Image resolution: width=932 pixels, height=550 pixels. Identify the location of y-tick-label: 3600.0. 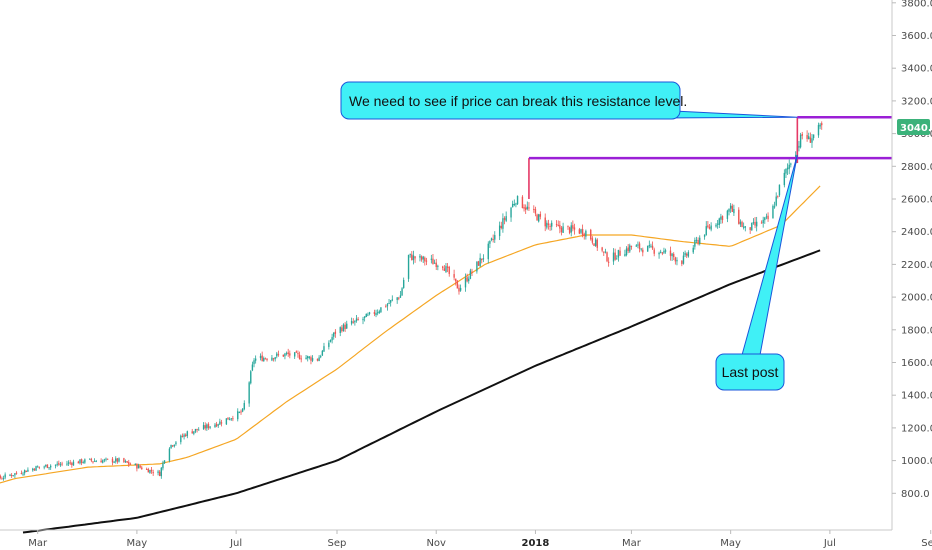
(916, 36).